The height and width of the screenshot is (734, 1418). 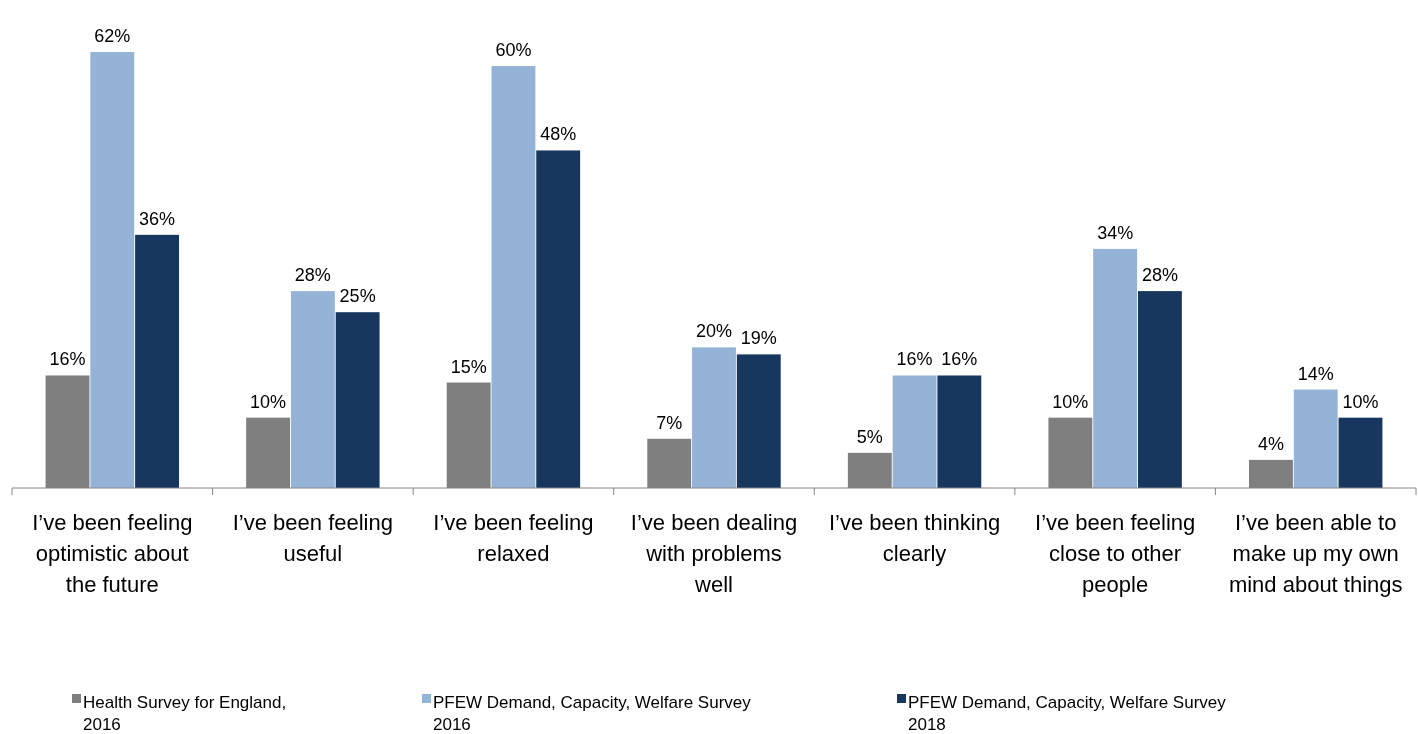 What do you see at coordinates (1315, 553) in the screenshot?
I see `x-tick-label: I’ve been able to make up my own mind about things` at bounding box center [1315, 553].